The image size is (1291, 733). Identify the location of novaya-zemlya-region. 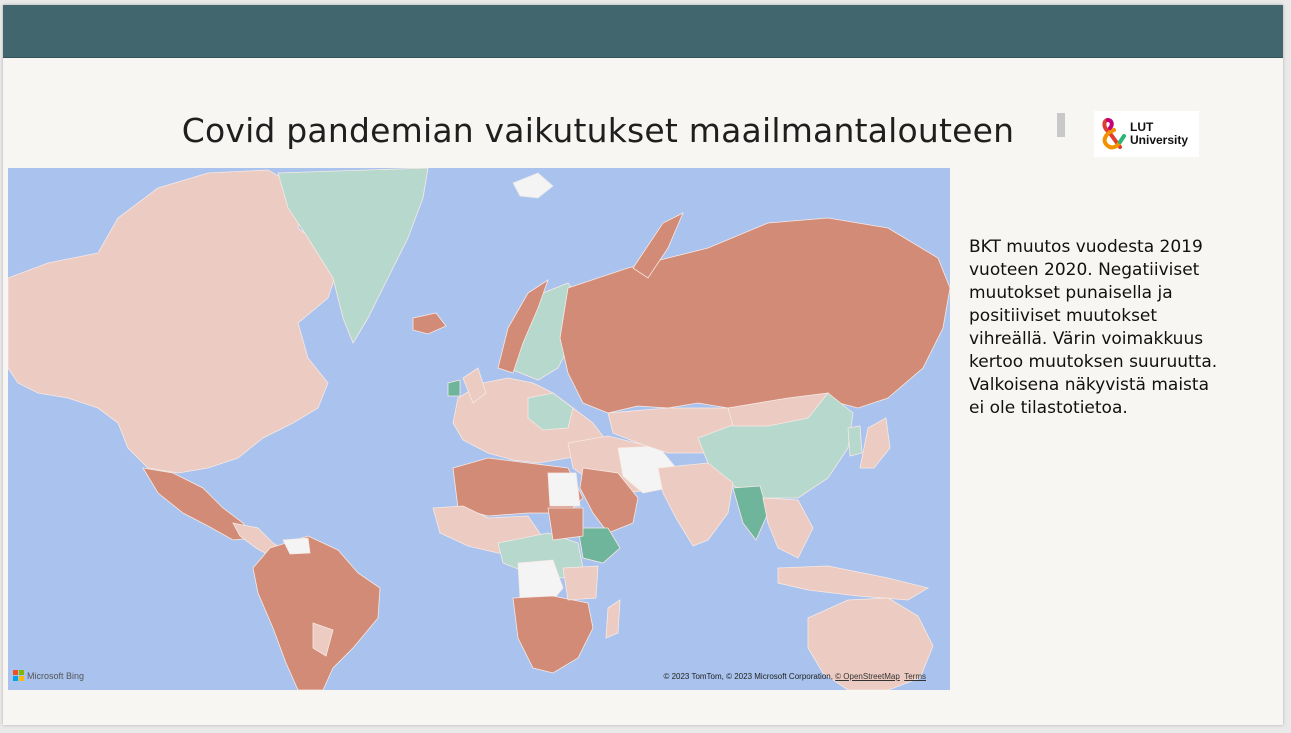
(658, 245).